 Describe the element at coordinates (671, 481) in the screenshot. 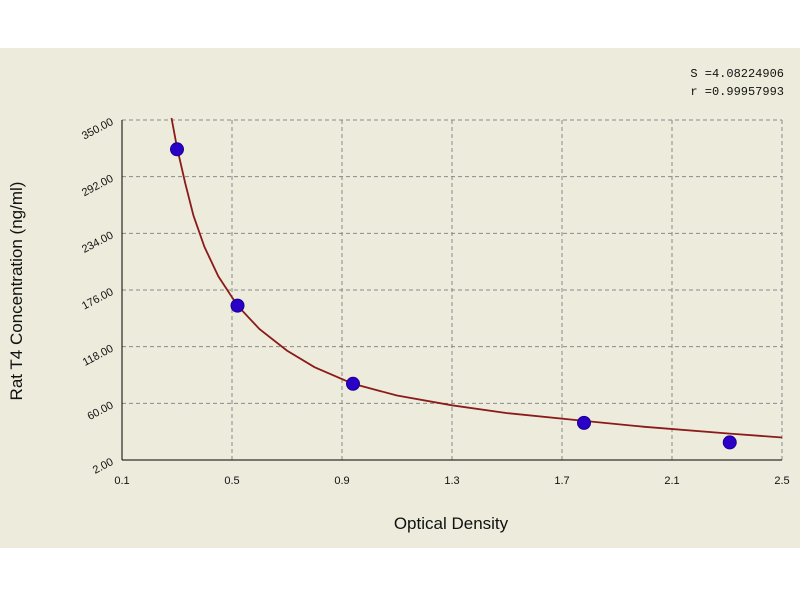

I see `x-tick-label: 2.1` at that location.